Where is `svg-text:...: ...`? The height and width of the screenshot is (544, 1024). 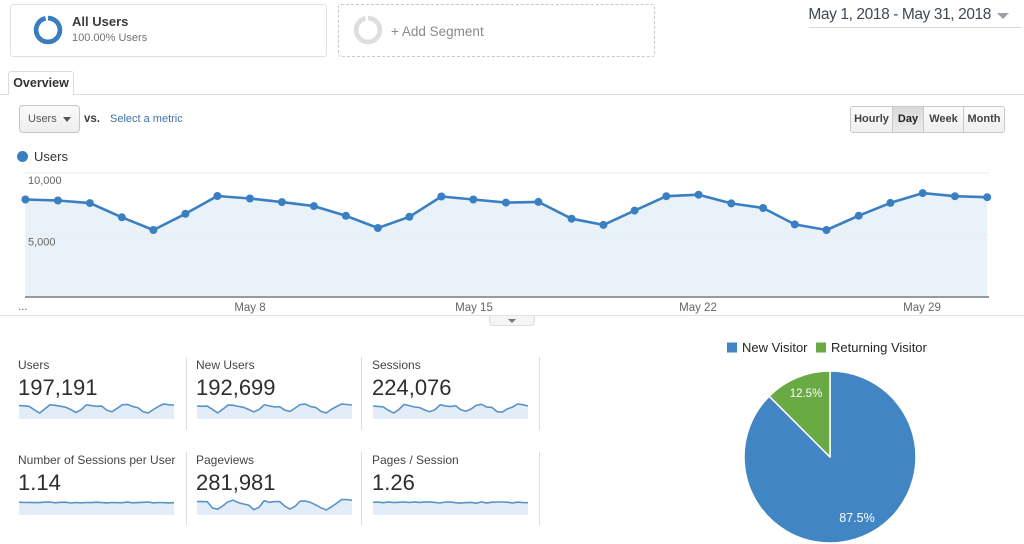 svg-text:...: ... is located at coordinates (23, 307).